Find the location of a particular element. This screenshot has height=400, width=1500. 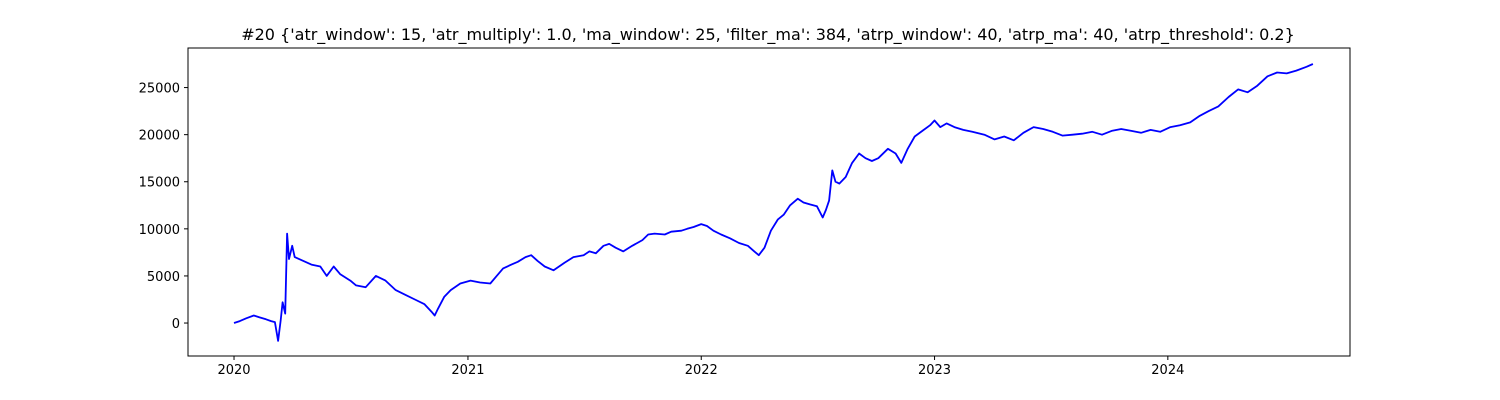

x-tick-label: 2021 is located at coordinates (467, 370).